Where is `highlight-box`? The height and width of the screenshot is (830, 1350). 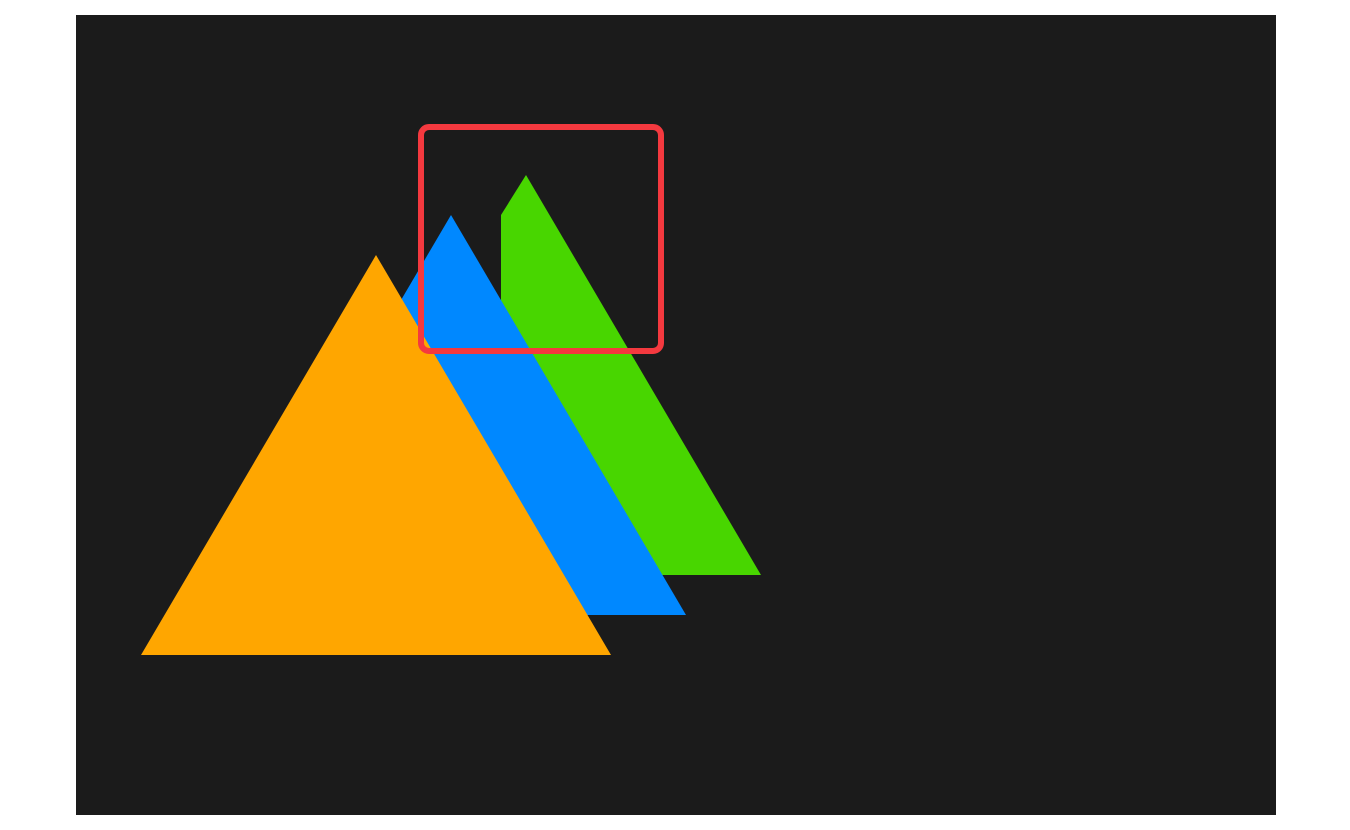 highlight-box is located at coordinates (541, 239).